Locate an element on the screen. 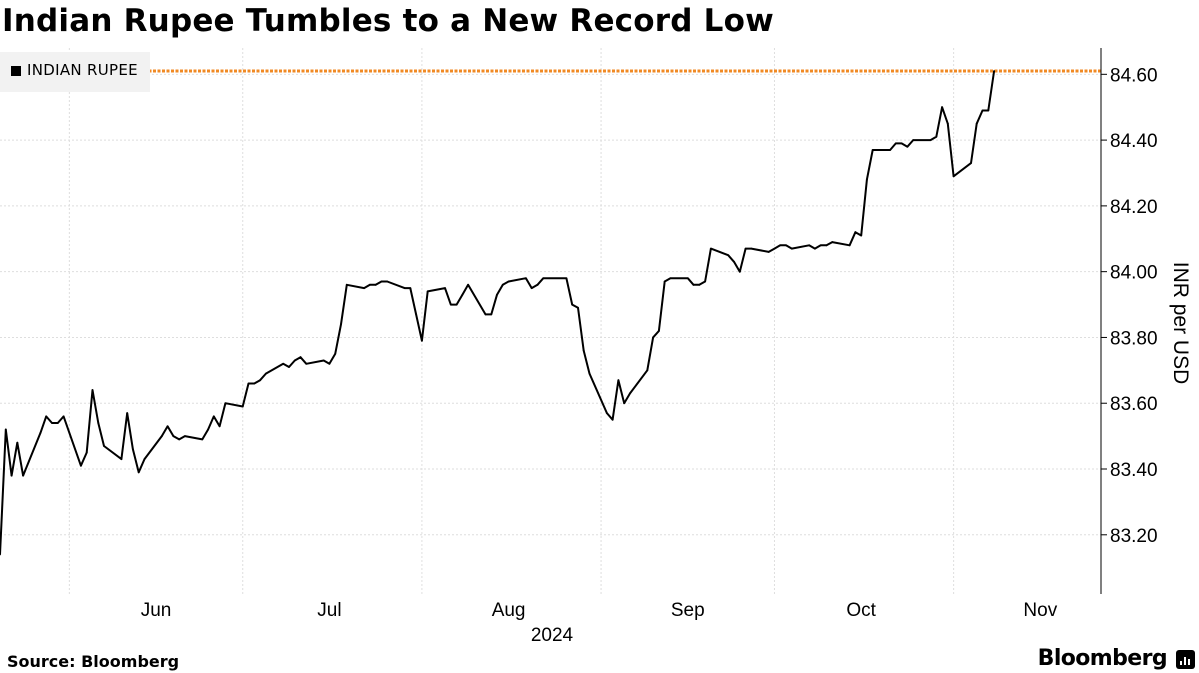 The image size is (1199, 673). legend is located at coordinates (75, 72).